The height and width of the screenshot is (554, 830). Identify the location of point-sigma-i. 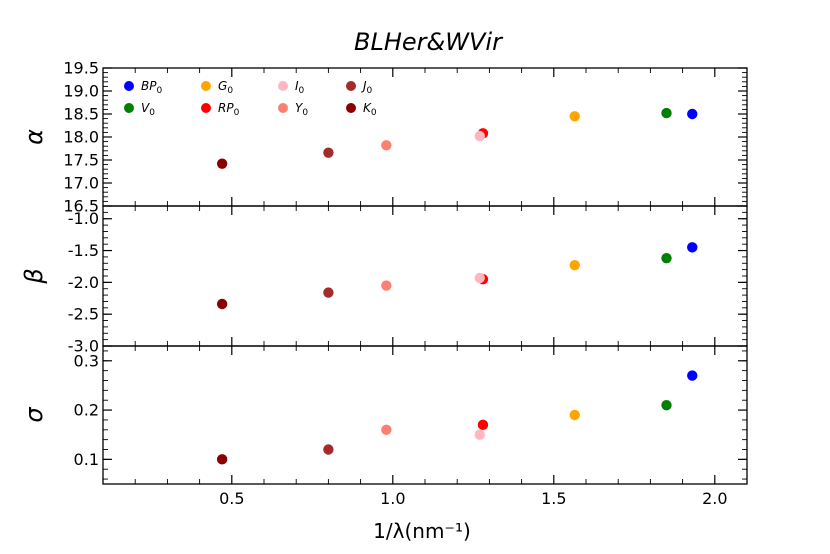
(479, 434).